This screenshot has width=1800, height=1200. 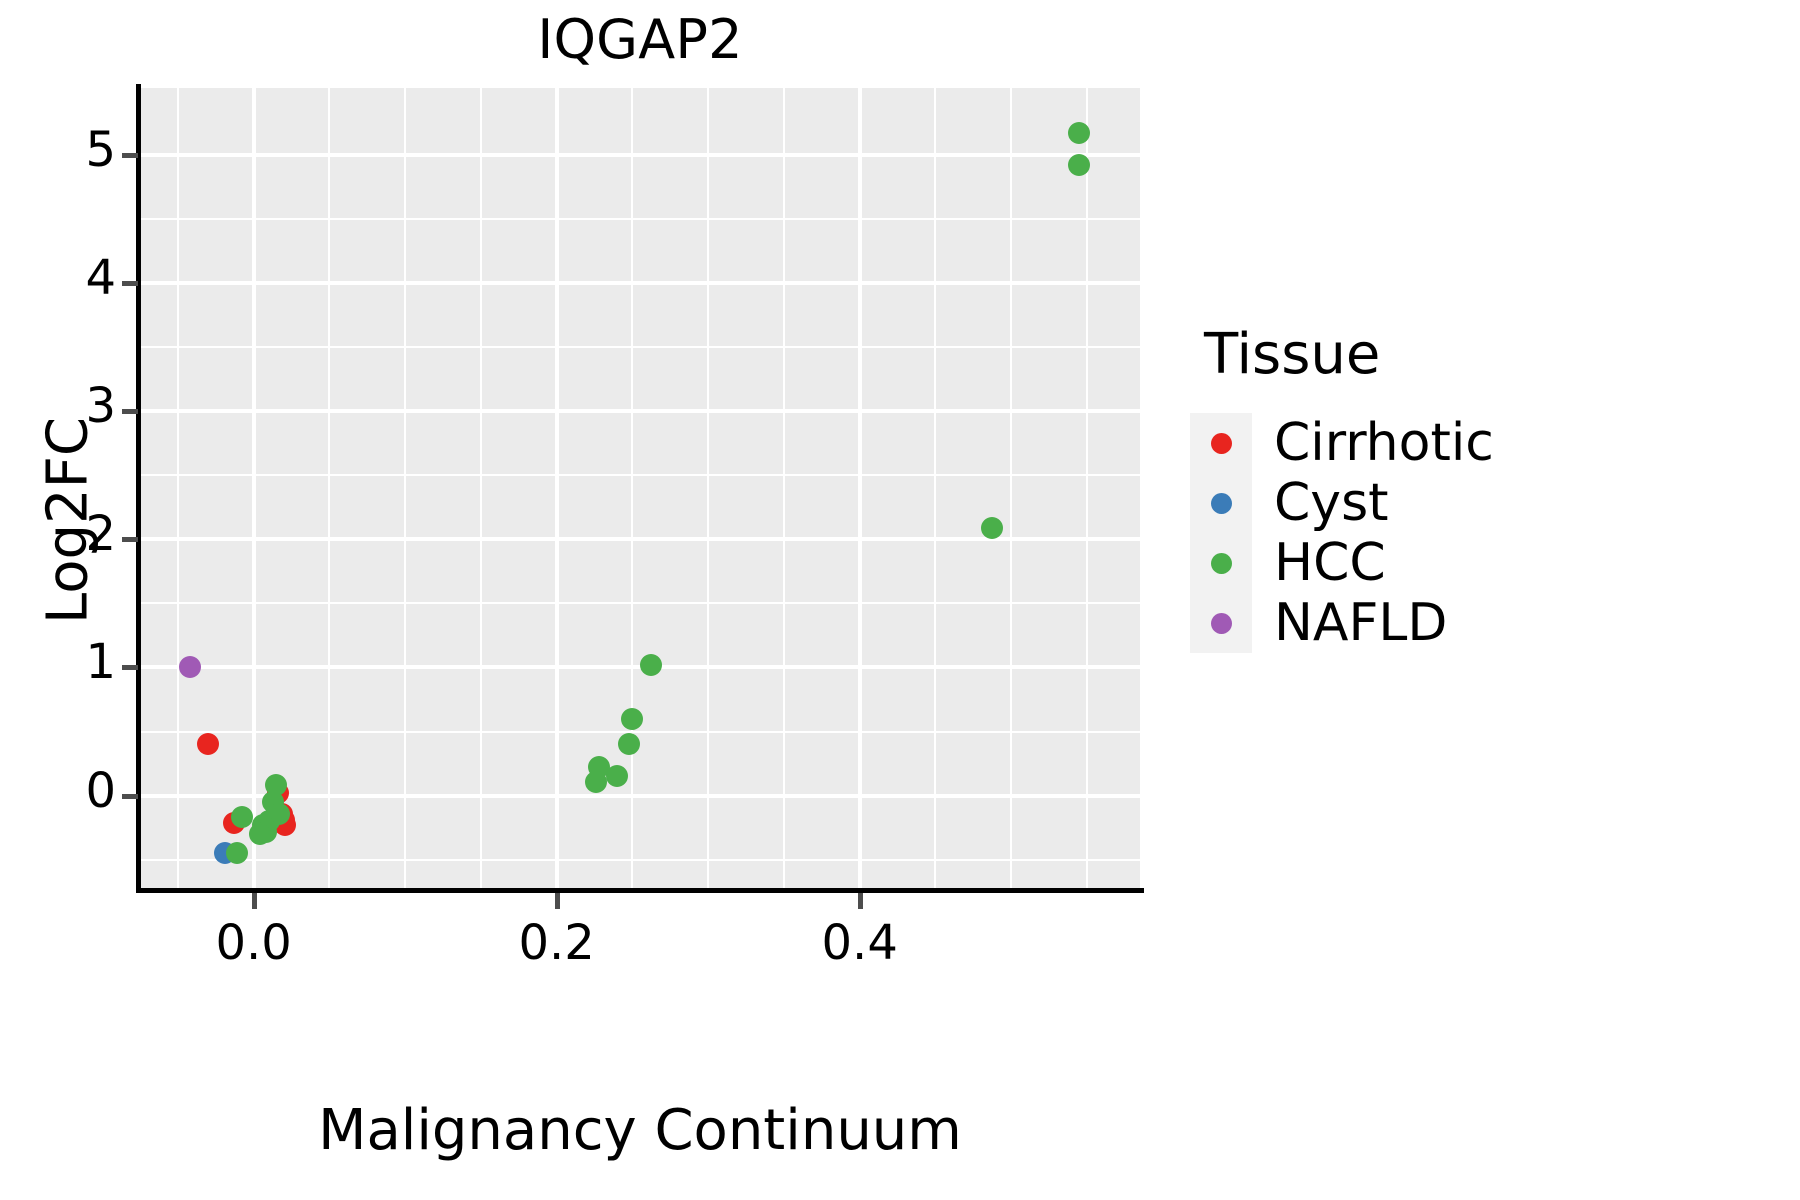 I want to click on legend-item-label: Cirrhotic, so click(x=1384, y=443).